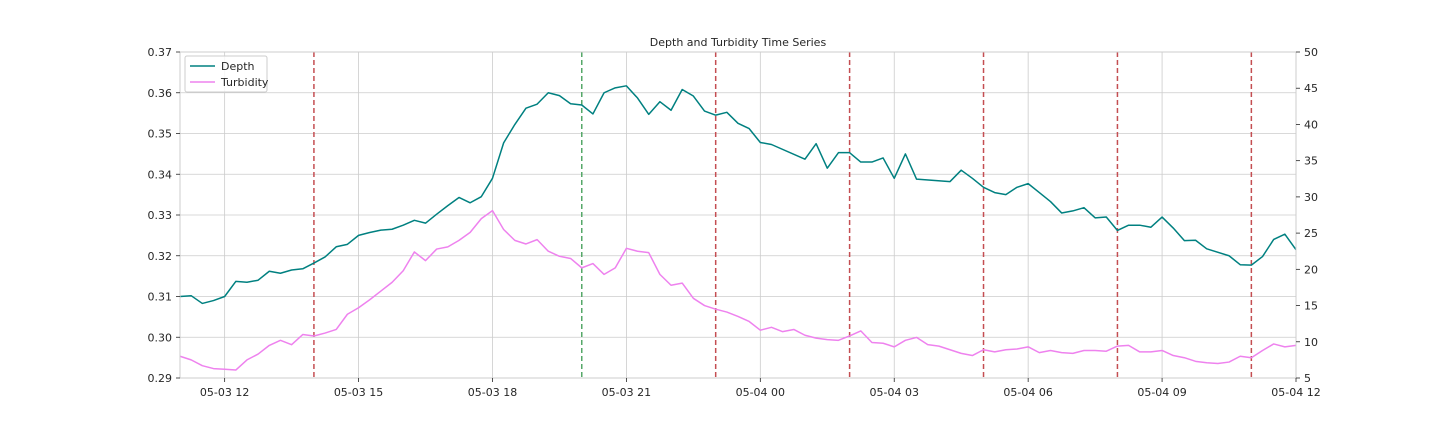  What do you see at coordinates (358, 392) in the screenshot?
I see `x-tick-label: 05-03 15` at bounding box center [358, 392].